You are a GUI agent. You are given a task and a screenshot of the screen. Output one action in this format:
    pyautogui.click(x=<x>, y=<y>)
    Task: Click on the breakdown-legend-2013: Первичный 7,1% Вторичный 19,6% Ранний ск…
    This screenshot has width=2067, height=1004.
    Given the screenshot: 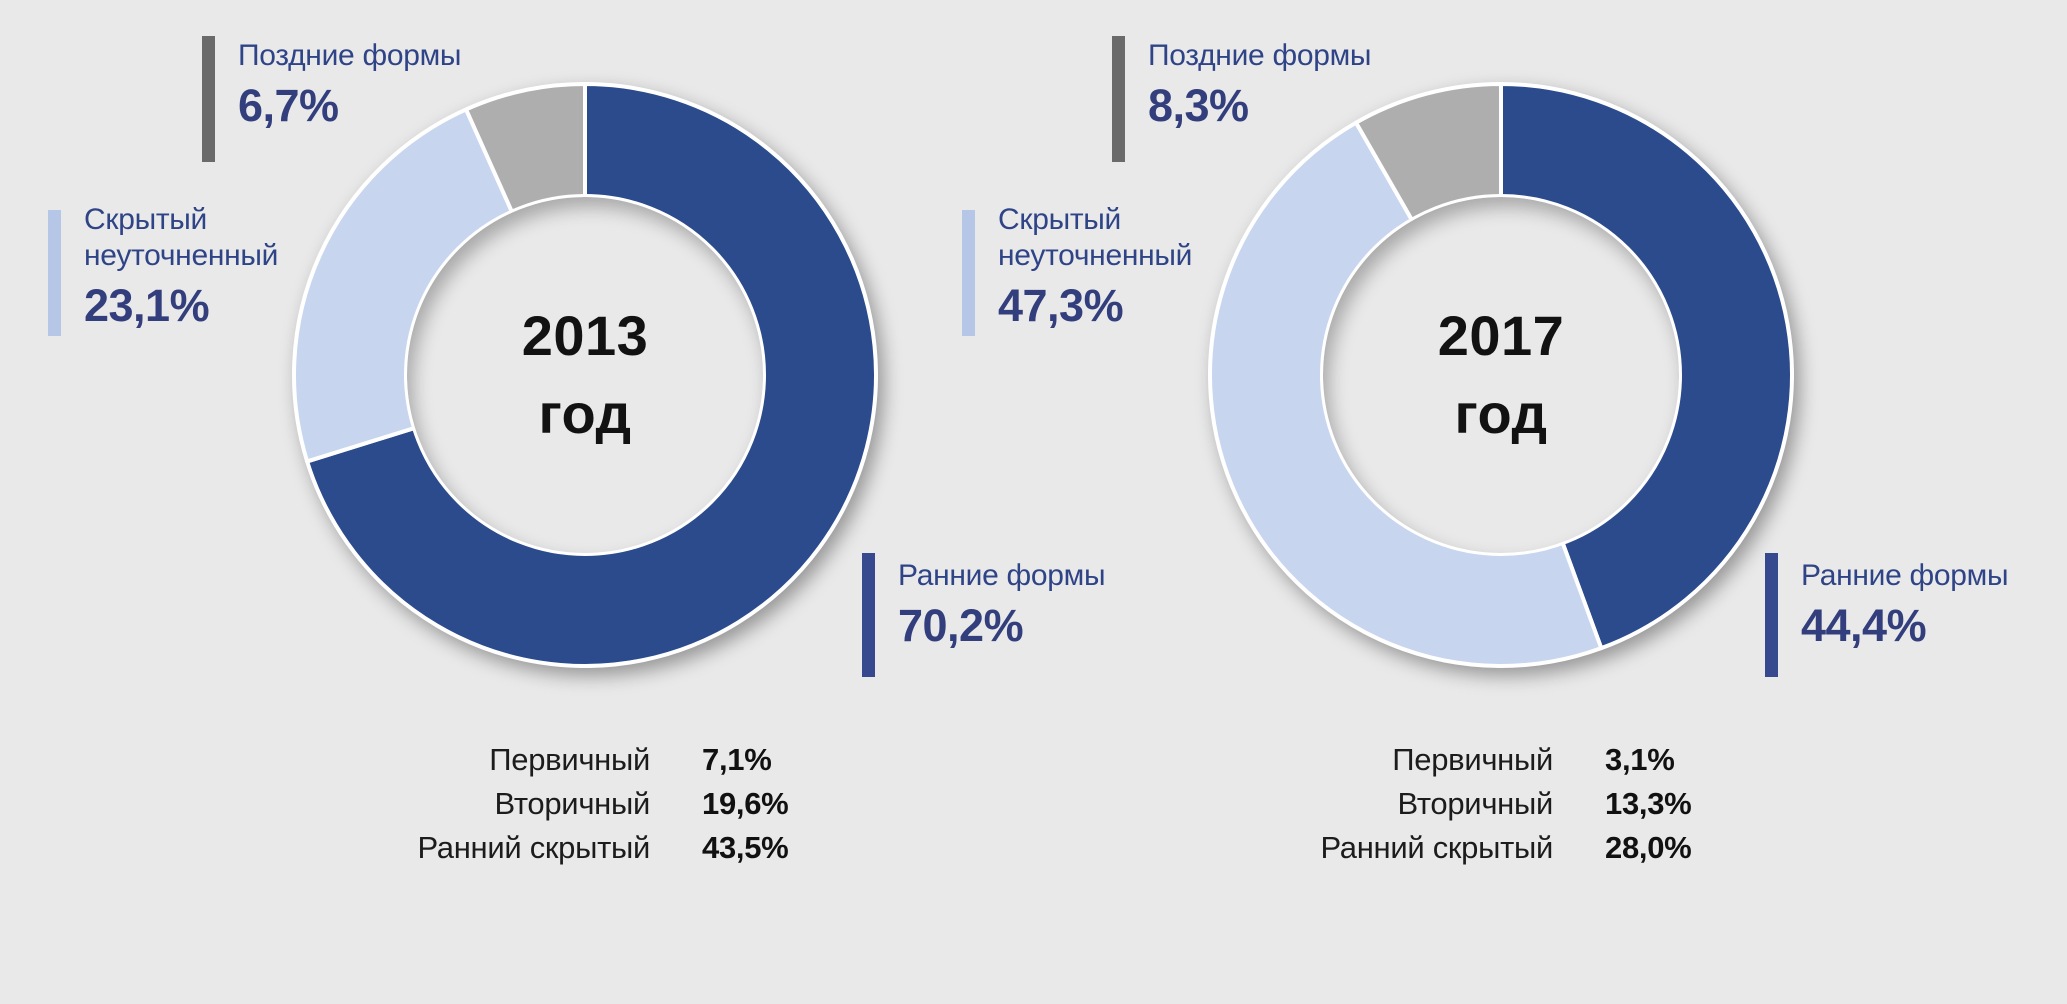 What is the action you would take?
    pyautogui.click(x=584, y=804)
    